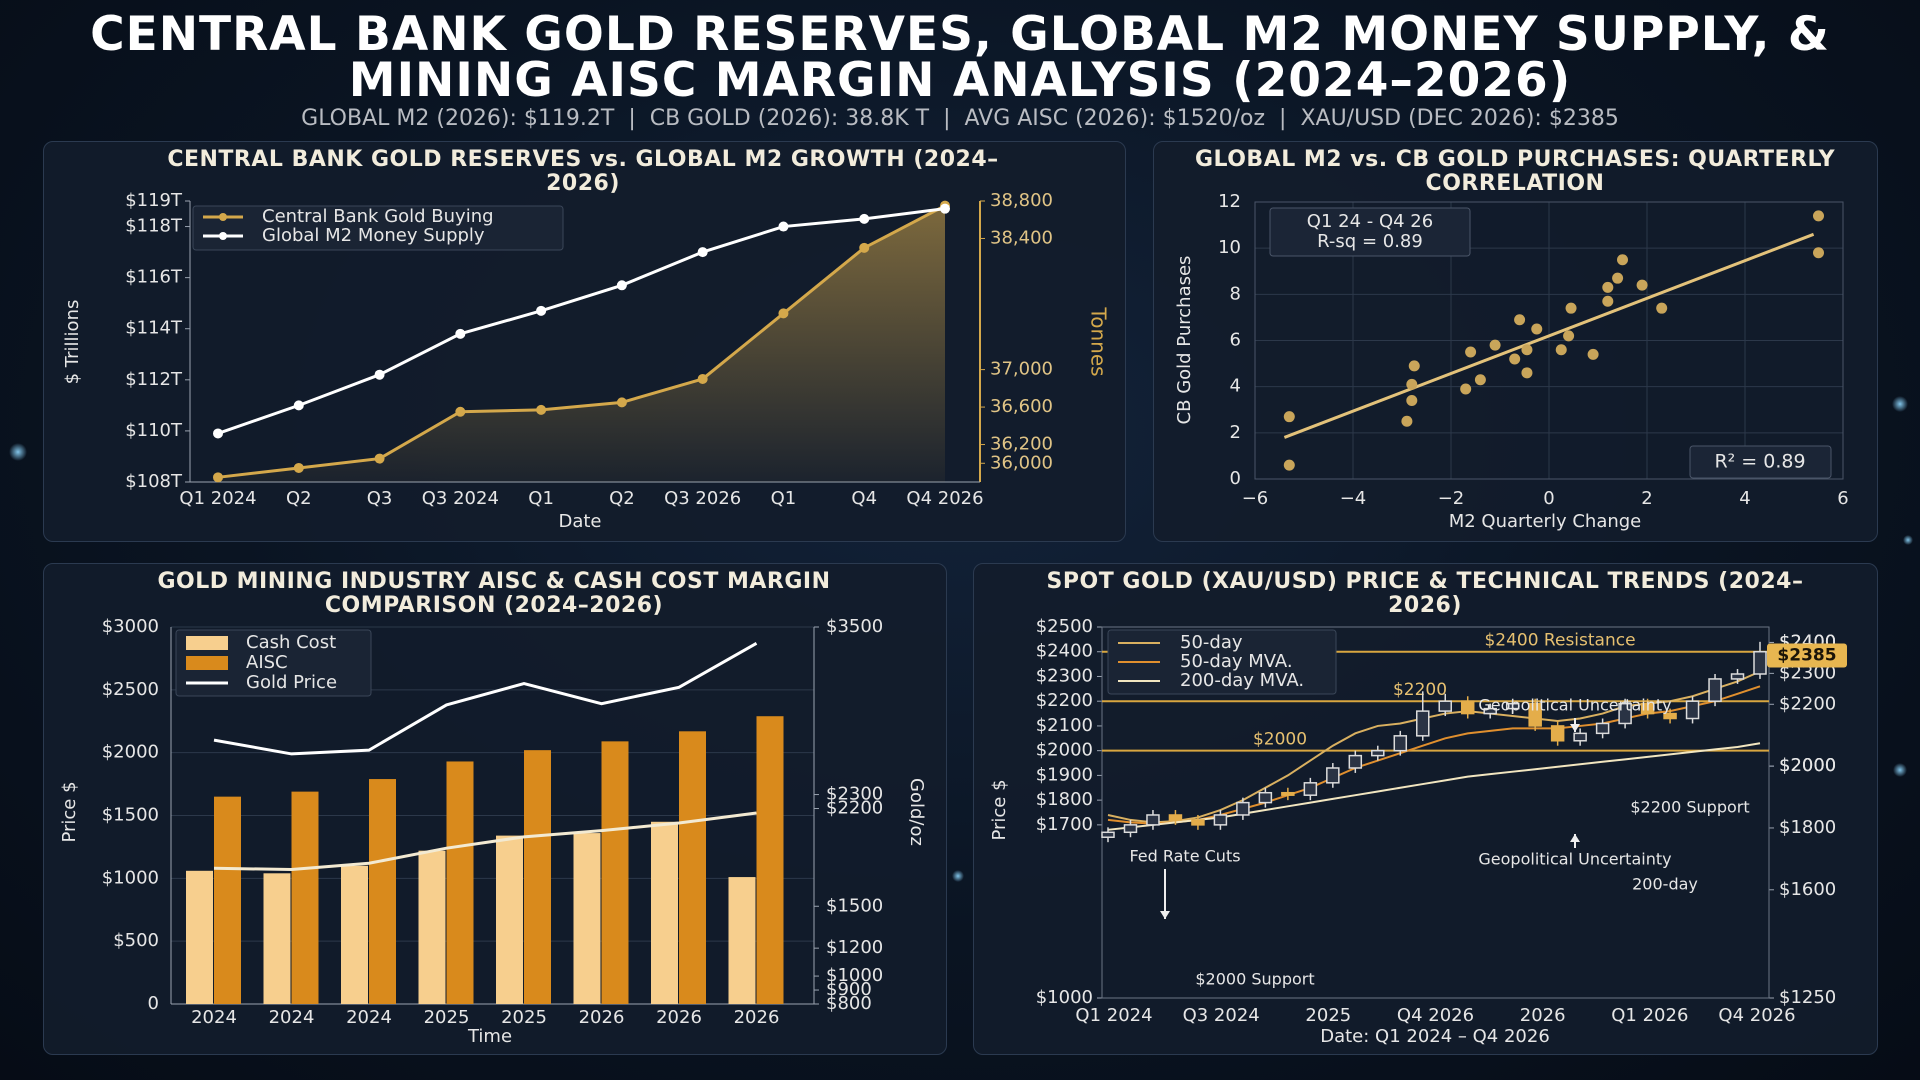 The image size is (1920, 1080). What do you see at coordinates (1064, 725) in the screenshot?
I see `y-tick-label: $2100` at bounding box center [1064, 725].